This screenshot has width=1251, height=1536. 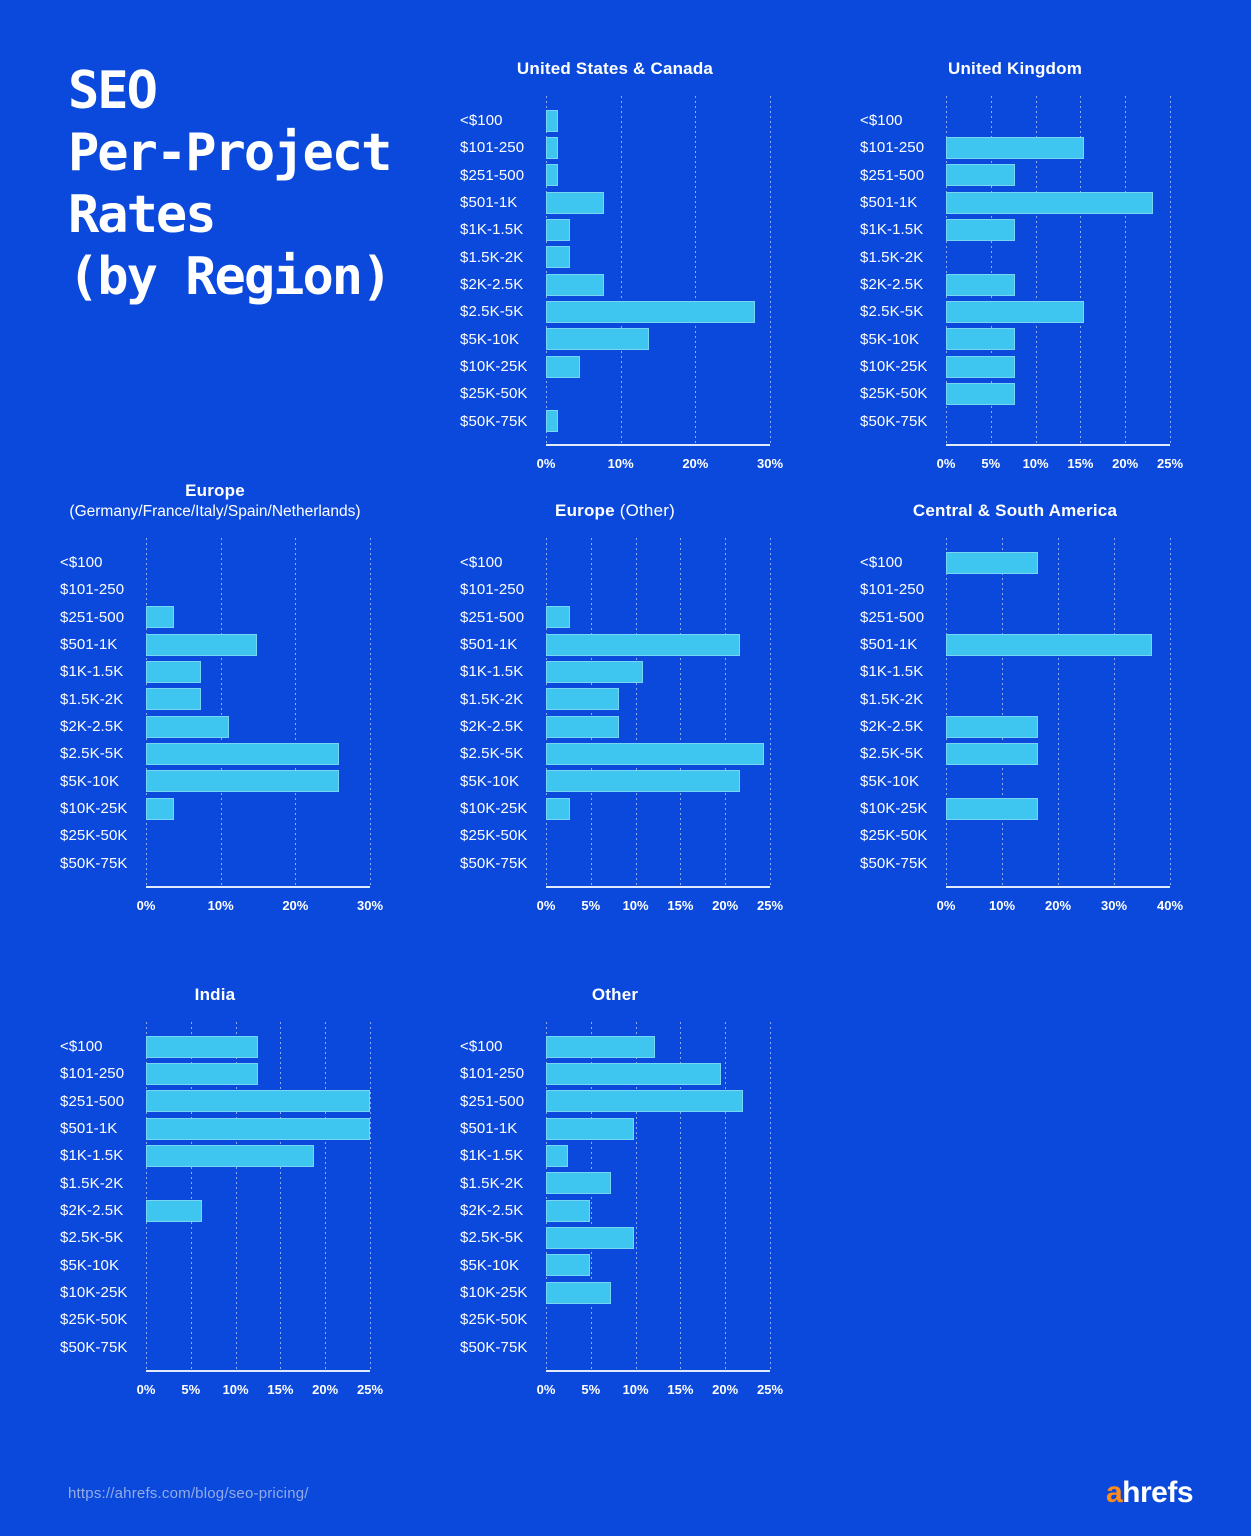 What do you see at coordinates (1028, 1197) in the screenshot?
I see `empty-cell` at bounding box center [1028, 1197].